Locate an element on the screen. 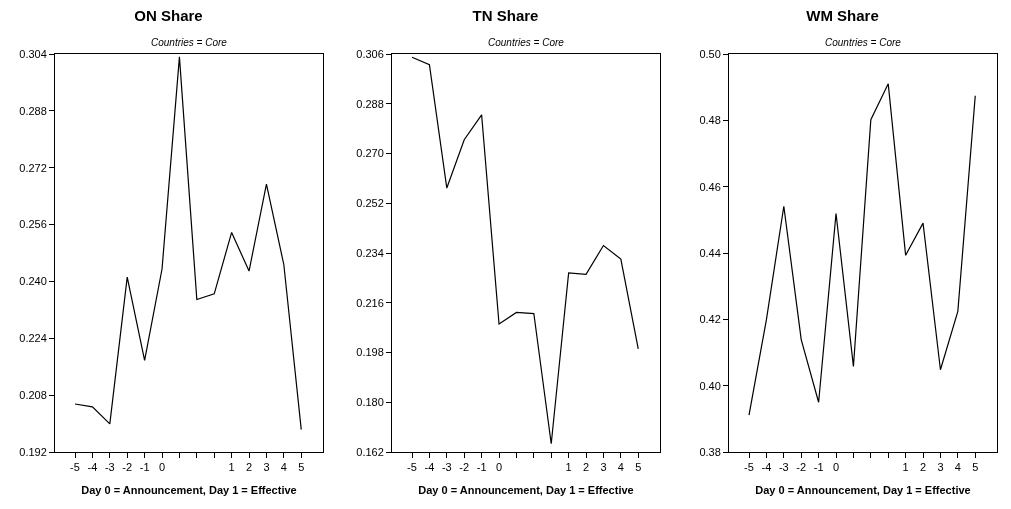  y-tick-label: 0.224 is located at coordinates (33, 338).